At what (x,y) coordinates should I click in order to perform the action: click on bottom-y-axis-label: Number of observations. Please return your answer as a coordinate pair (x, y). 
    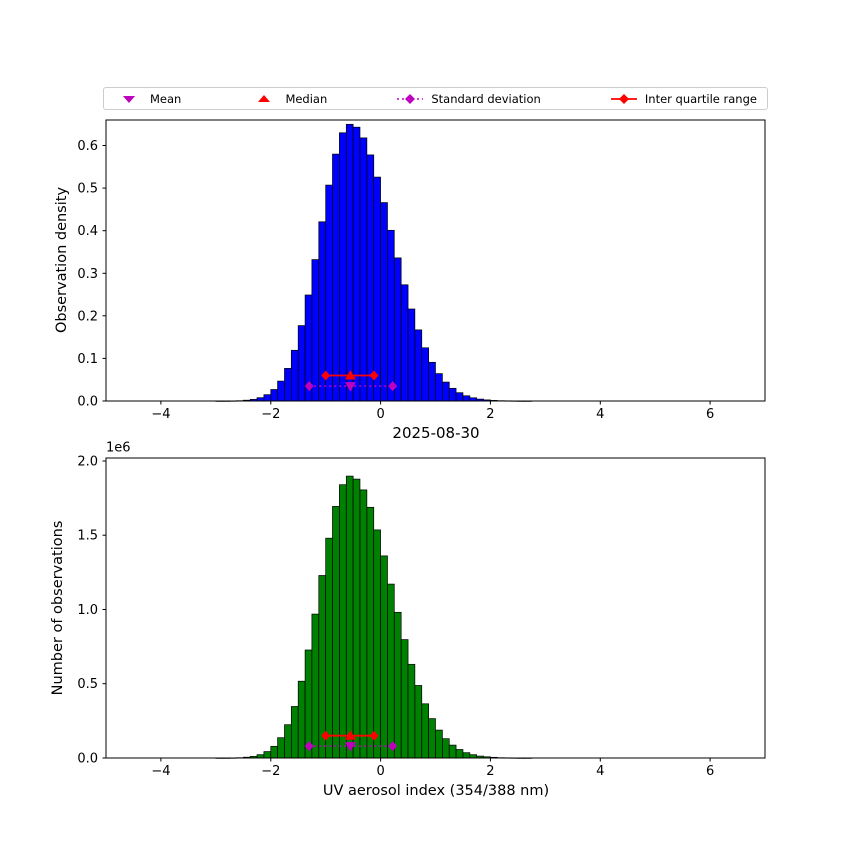
    Looking at the image, I should click on (58, 608).